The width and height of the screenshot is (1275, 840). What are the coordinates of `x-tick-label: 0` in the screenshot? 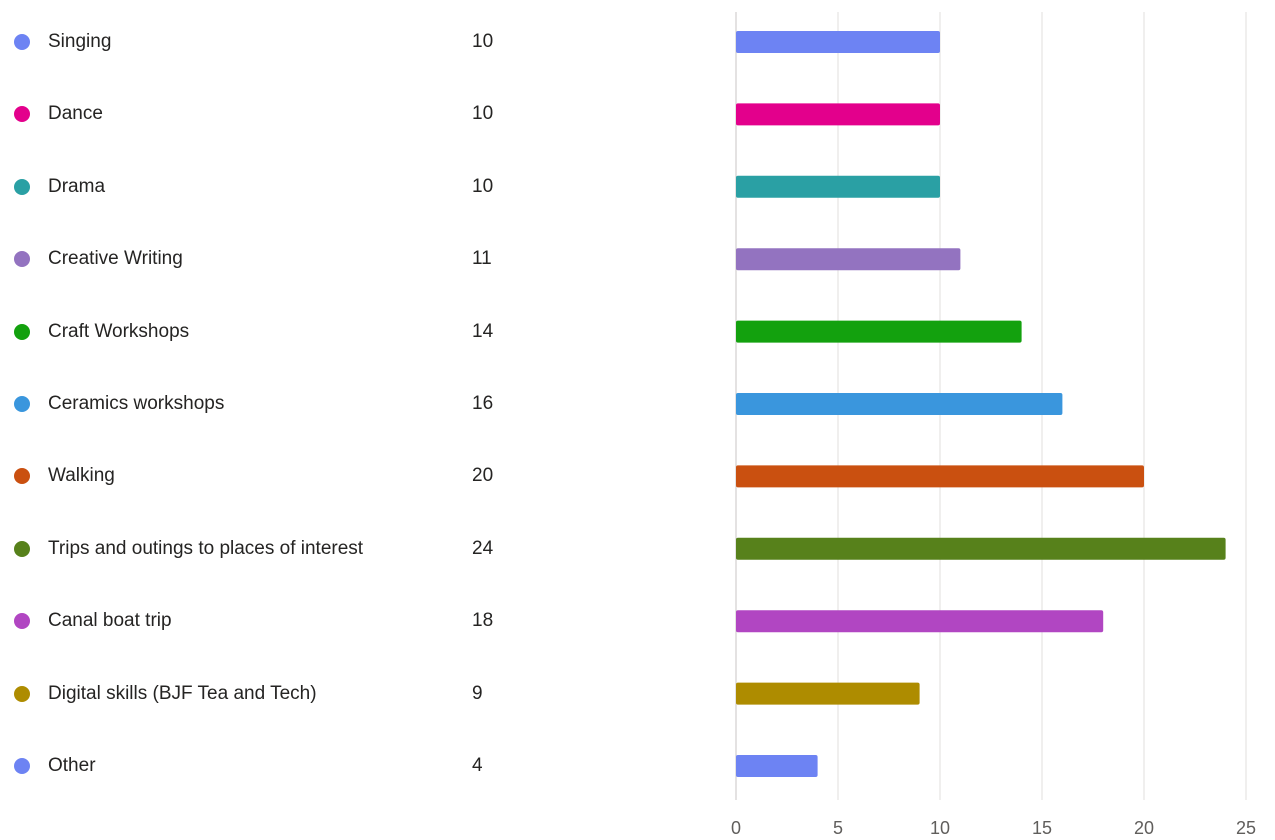 It's located at (736, 828).